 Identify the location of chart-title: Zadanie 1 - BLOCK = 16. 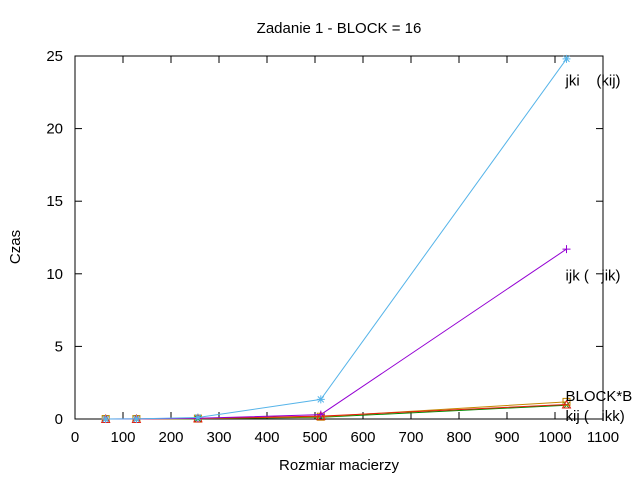
(339, 28).